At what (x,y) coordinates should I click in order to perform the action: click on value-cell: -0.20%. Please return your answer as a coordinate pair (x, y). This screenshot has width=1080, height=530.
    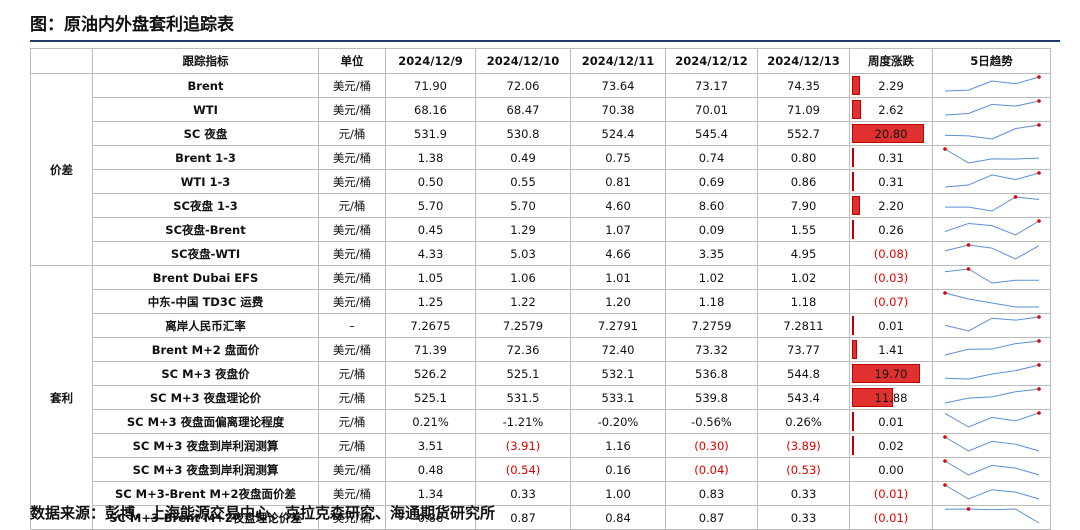
    Looking at the image, I should click on (618, 421).